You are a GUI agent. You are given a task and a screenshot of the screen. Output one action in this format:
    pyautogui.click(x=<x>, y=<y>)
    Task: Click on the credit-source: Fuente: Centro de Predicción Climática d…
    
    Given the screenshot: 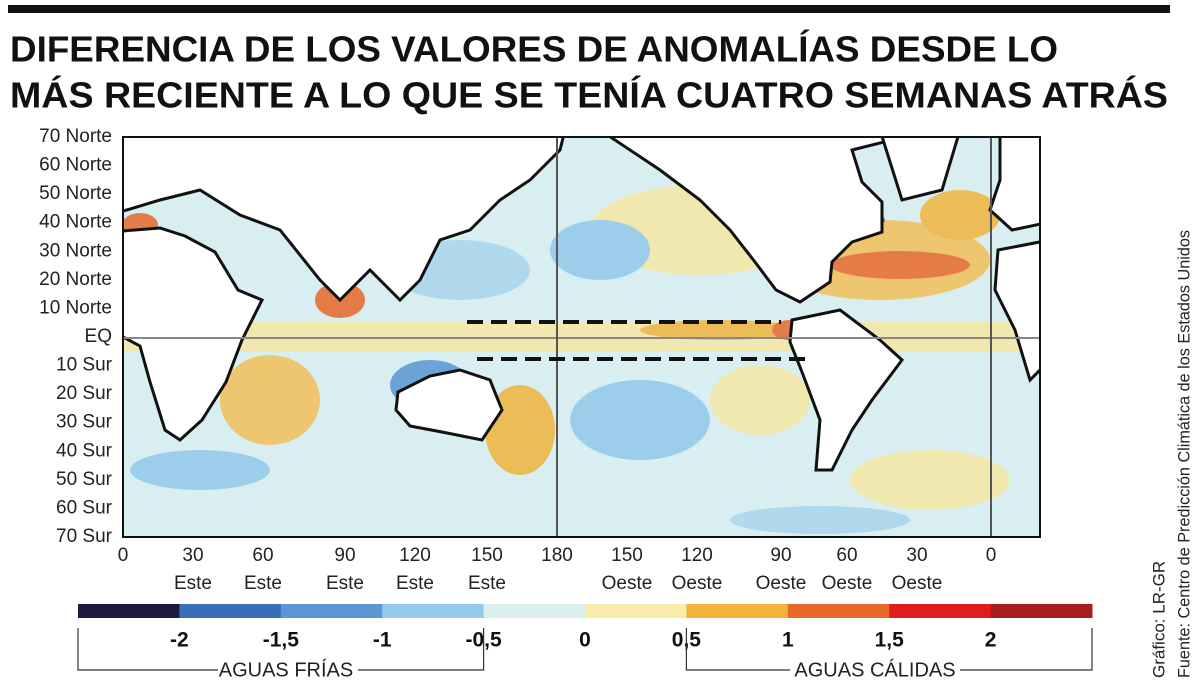 What is the action you would take?
    pyautogui.click(x=1183, y=454)
    